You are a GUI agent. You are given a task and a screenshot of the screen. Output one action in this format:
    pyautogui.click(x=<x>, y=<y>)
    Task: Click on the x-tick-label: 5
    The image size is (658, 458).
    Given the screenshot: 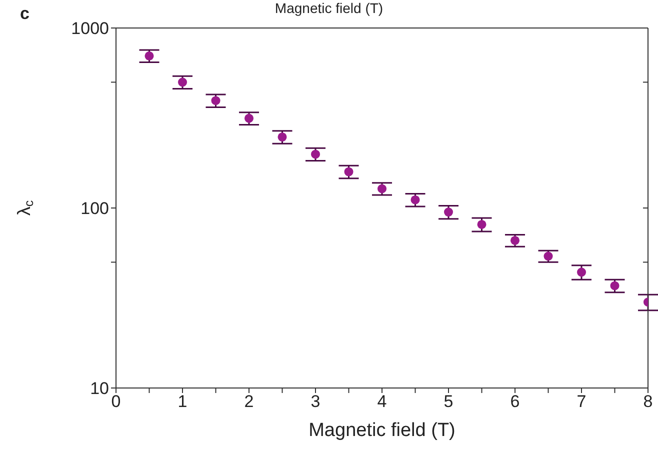 What is the action you would take?
    pyautogui.click(x=449, y=402)
    